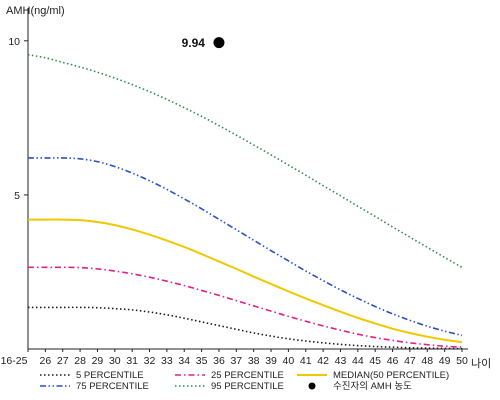  Describe the element at coordinates (236, 361) in the screenshot. I see `x-tick-label: 37` at that location.